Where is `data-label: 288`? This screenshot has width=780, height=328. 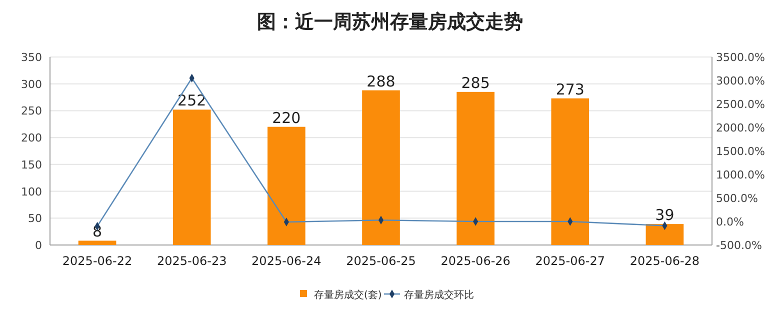 data-label: 288 is located at coordinates (381, 81).